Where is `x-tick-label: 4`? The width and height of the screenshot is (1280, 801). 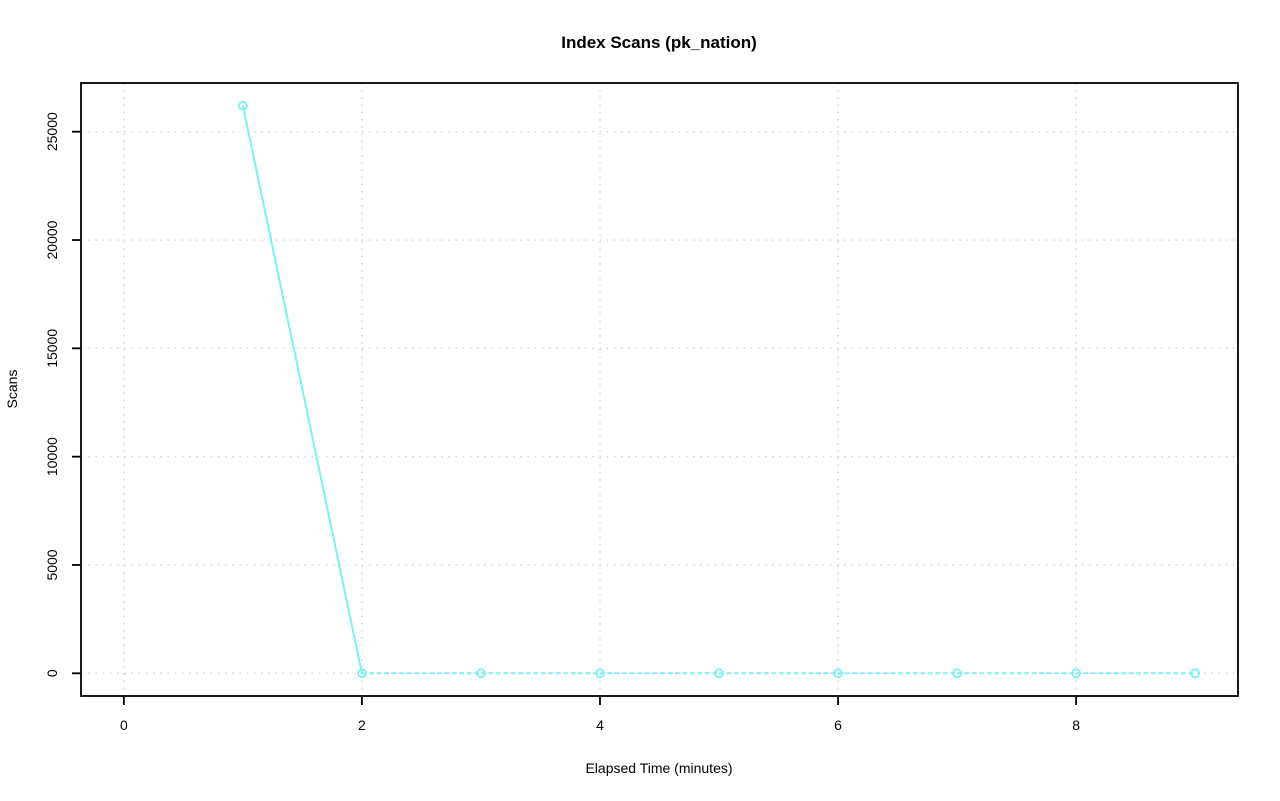
x-tick-label: 4 is located at coordinates (600, 725).